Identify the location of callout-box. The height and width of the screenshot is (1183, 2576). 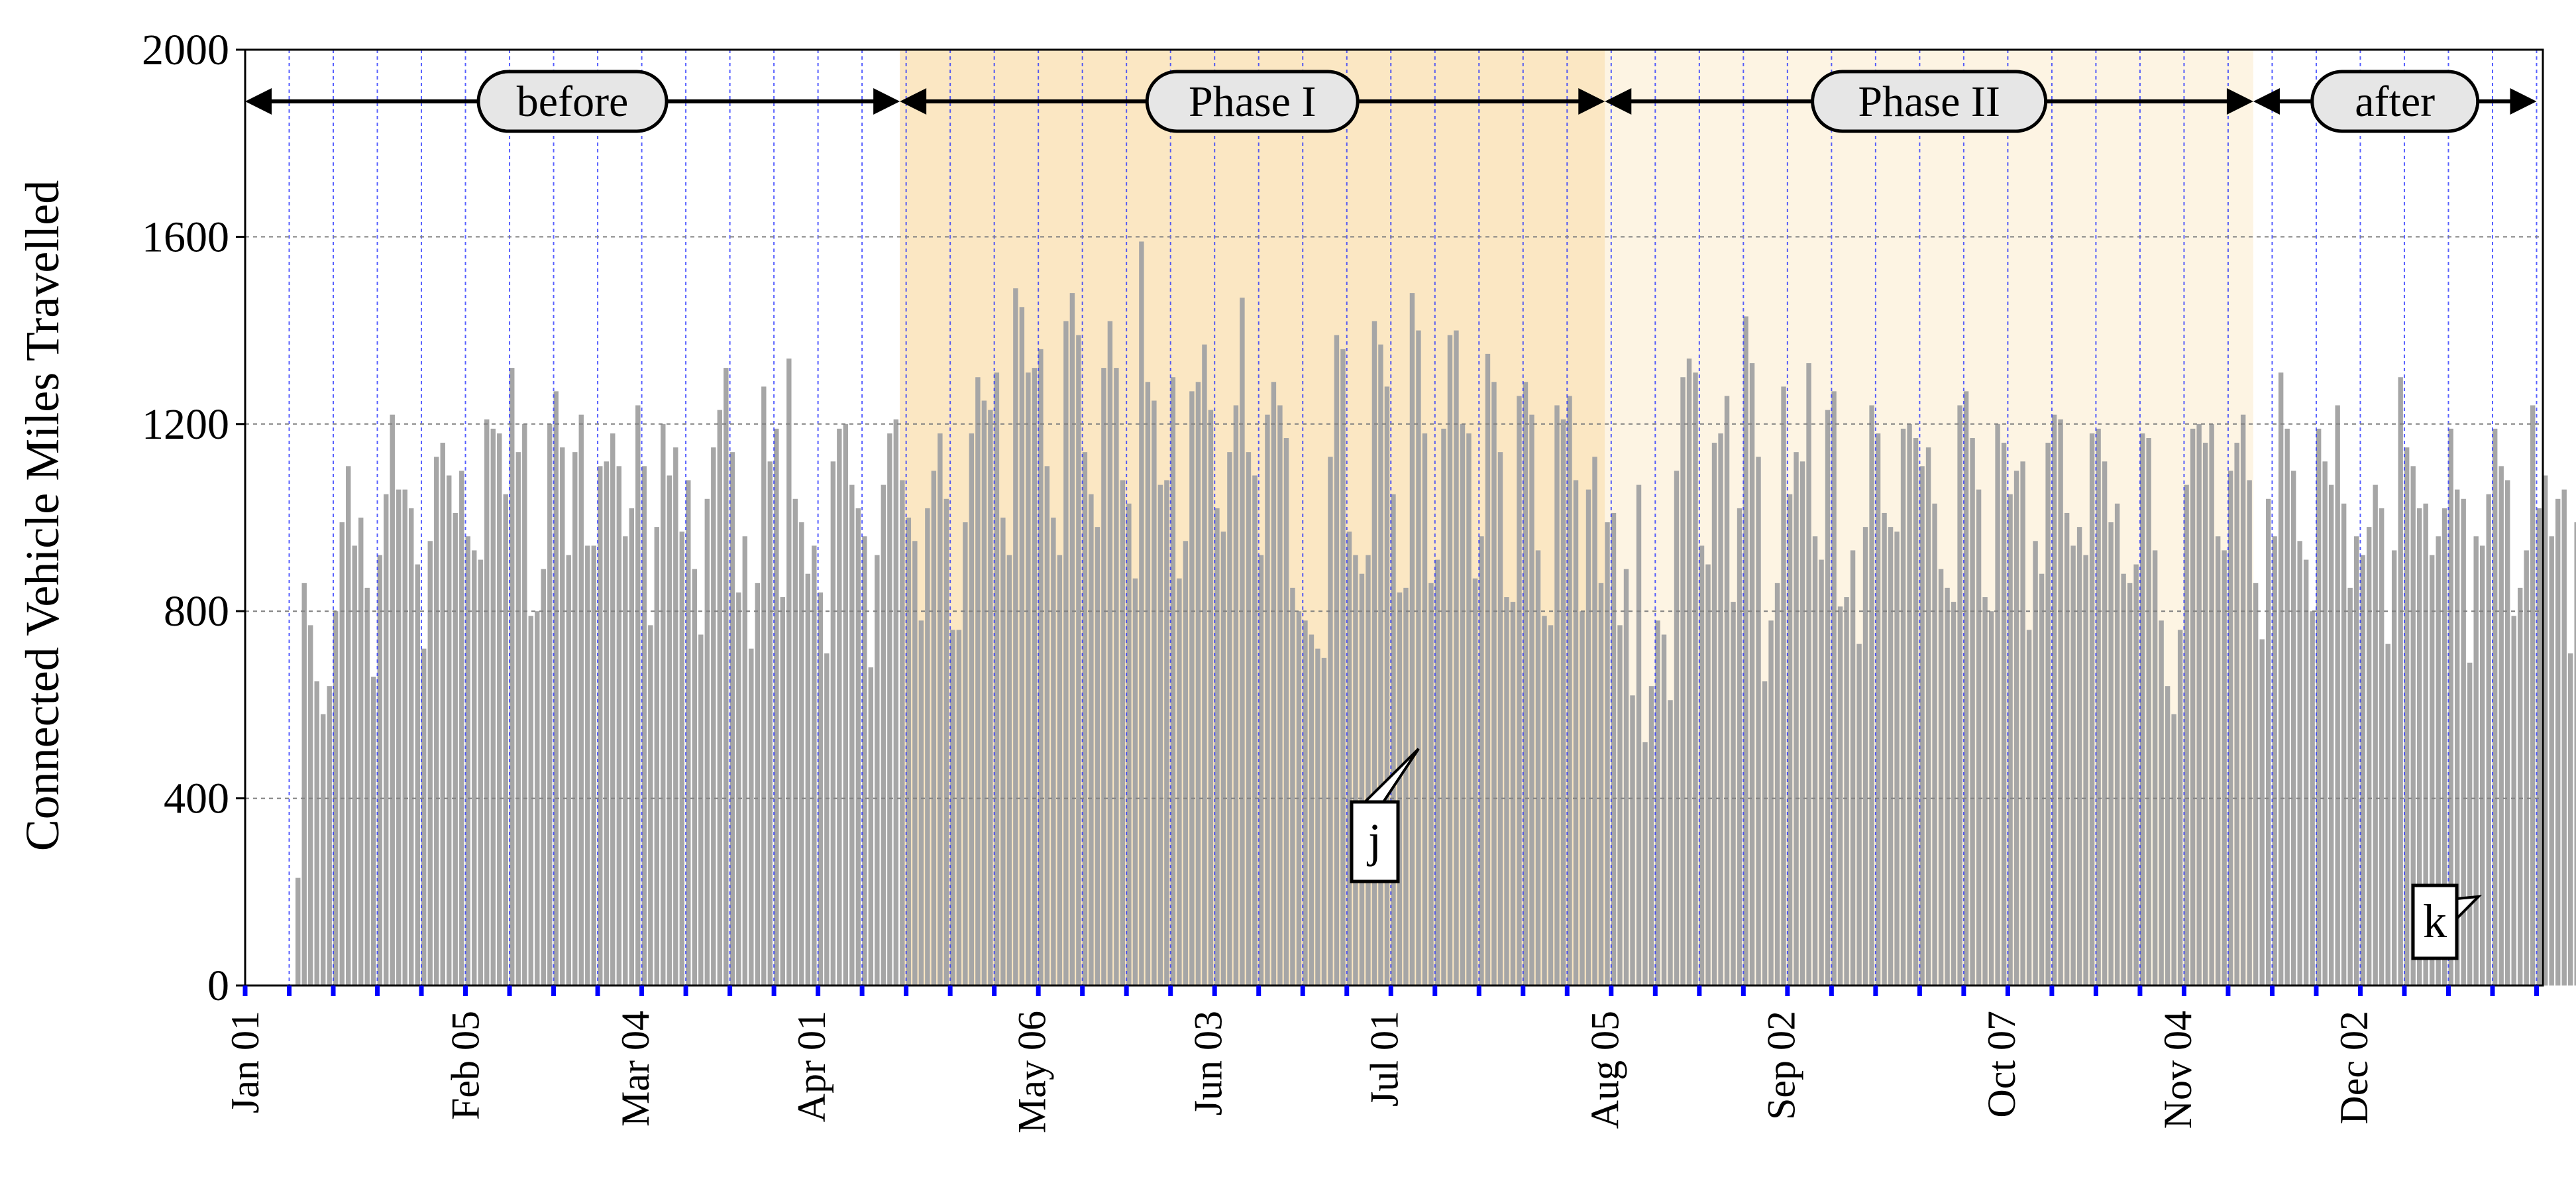
(1375, 841).